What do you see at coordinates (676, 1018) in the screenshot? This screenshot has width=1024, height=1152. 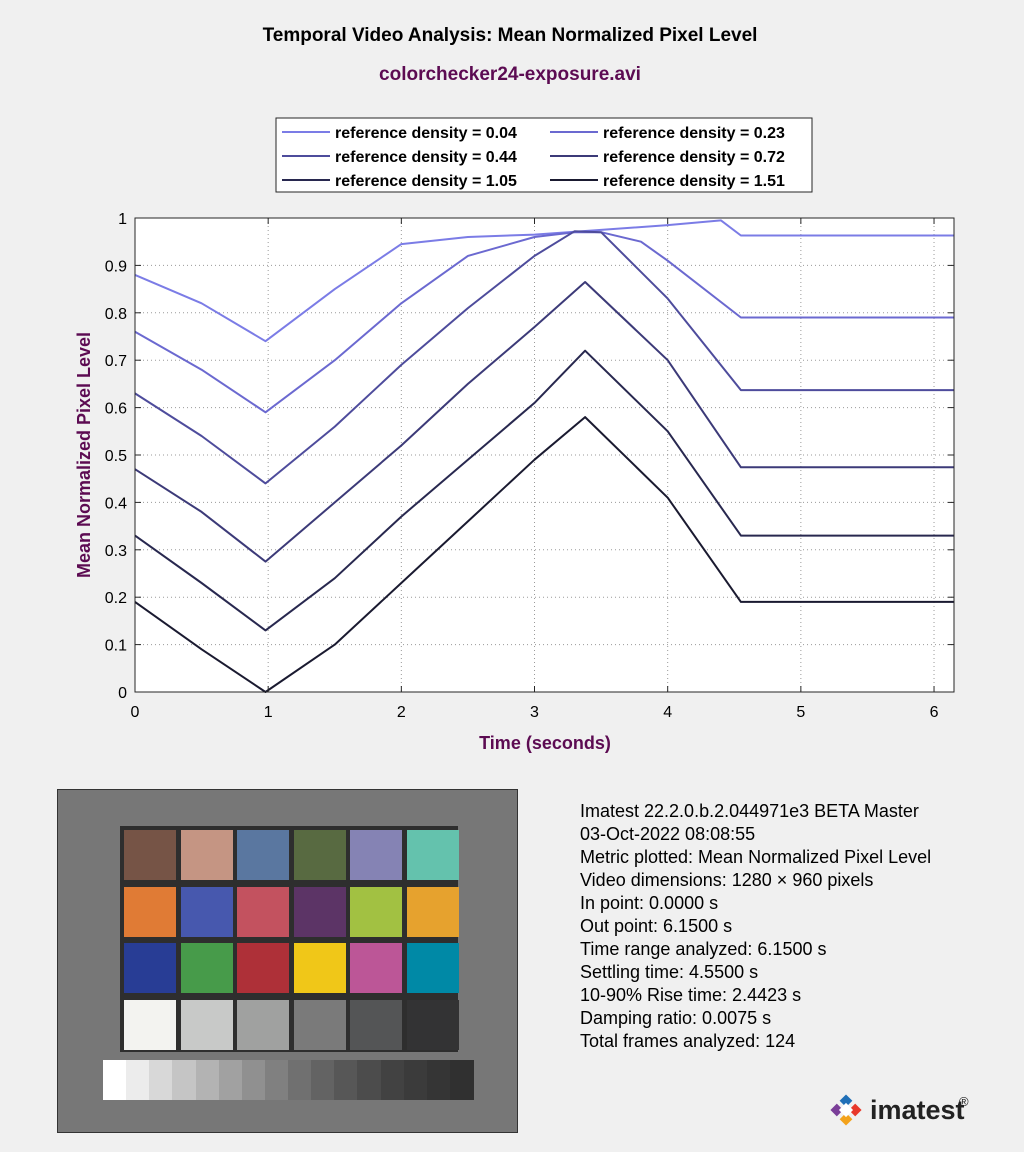 I see `info-line: Damping ratio: 0.0075 s` at bounding box center [676, 1018].